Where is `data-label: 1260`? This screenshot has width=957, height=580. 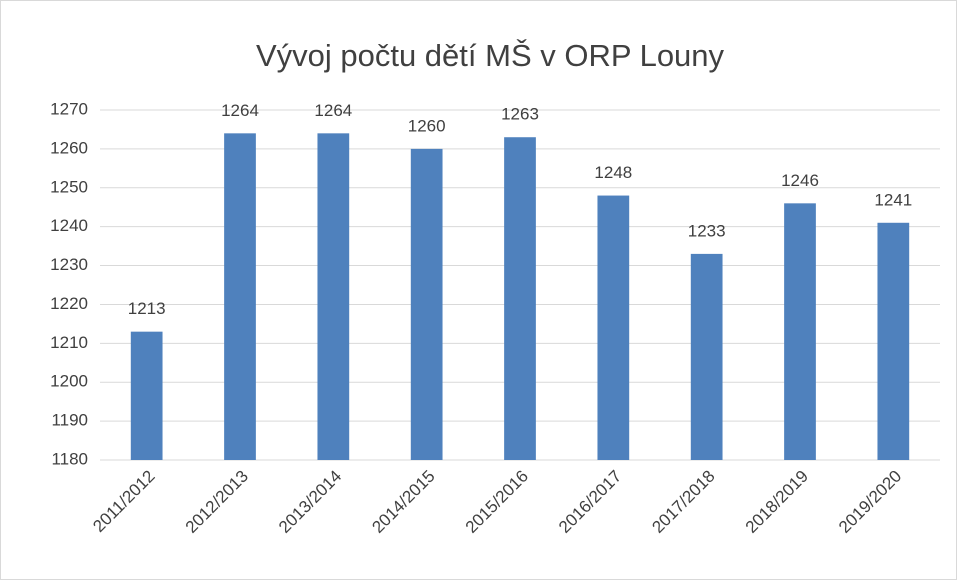
data-label: 1260 is located at coordinates (427, 125).